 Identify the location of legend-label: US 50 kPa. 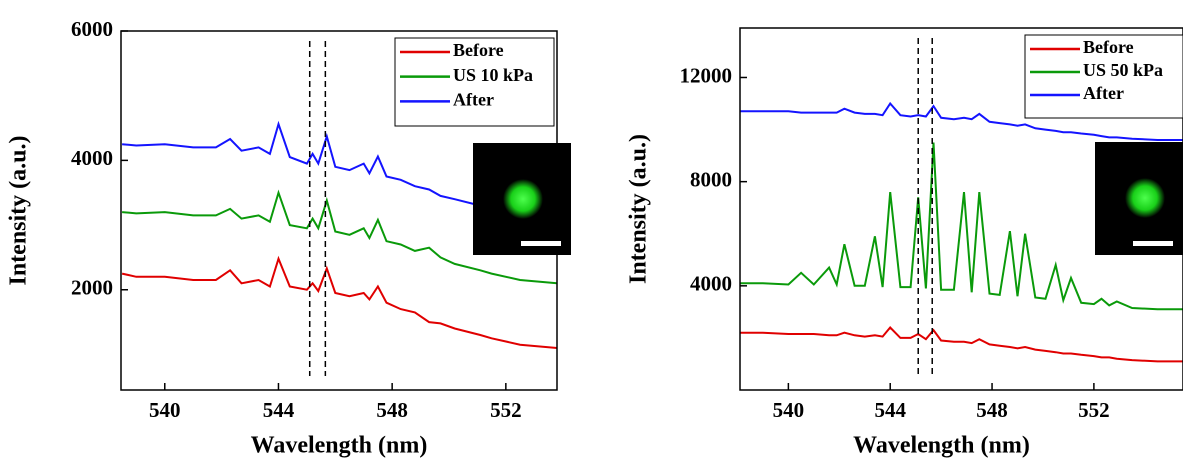
(1123, 70).